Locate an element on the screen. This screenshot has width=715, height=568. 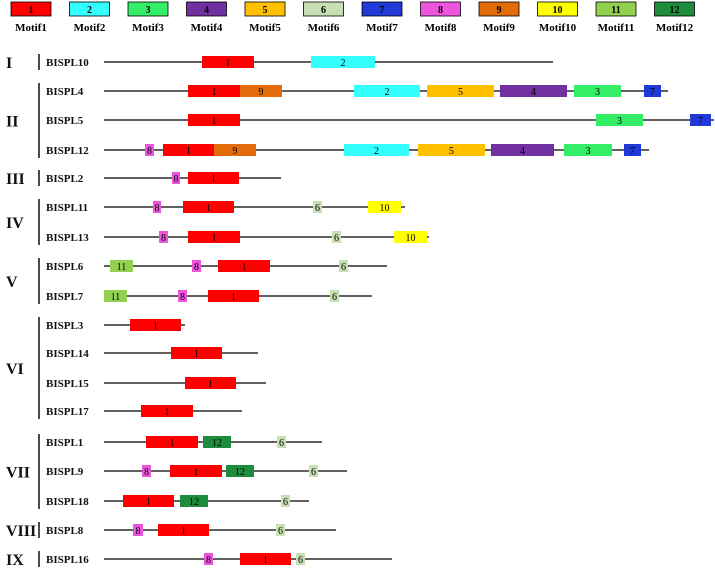
gene-name: BISPL15 is located at coordinates (67, 384).